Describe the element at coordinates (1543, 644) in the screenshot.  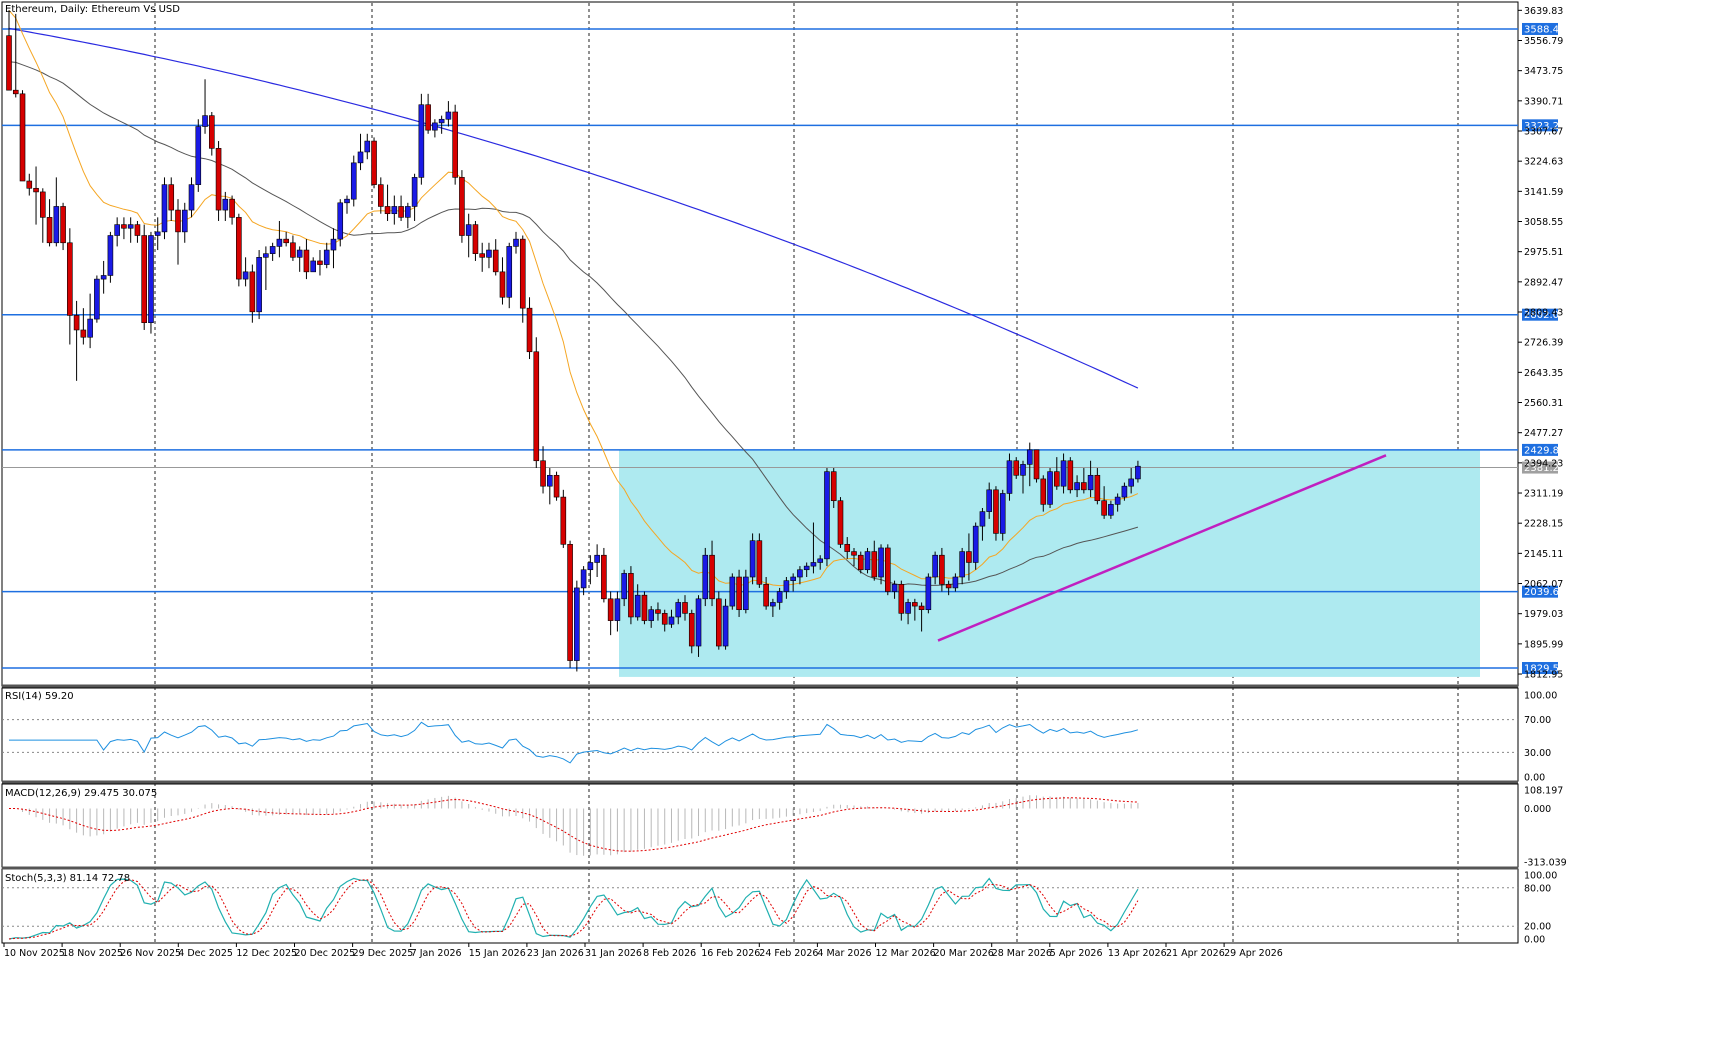
I see `price-tick-label-21: 1895.99` at that location.